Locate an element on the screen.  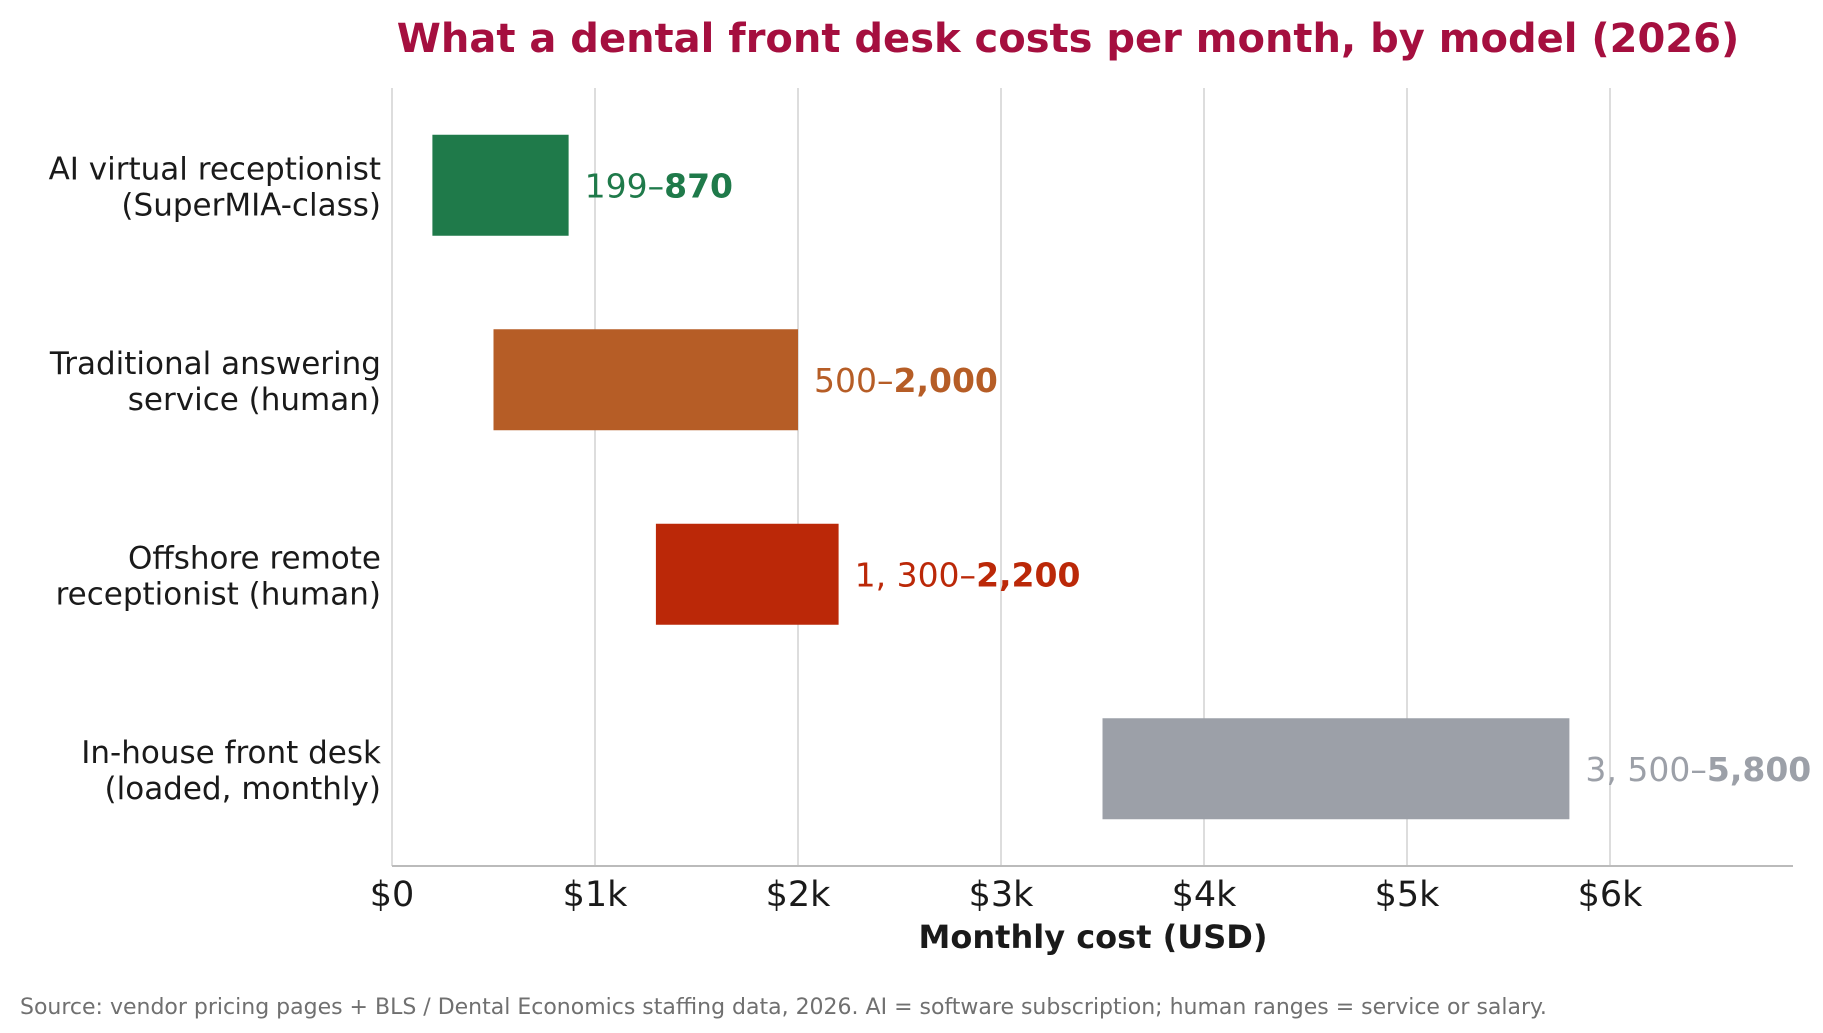
range-value-label: 500–2,000 is located at coordinates (906, 380).